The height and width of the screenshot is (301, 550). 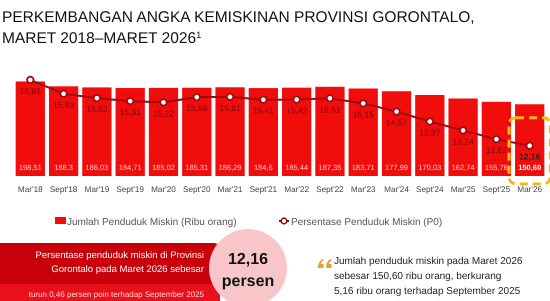 I want to click on x-tick-label: Mar'20, so click(x=163, y=189).